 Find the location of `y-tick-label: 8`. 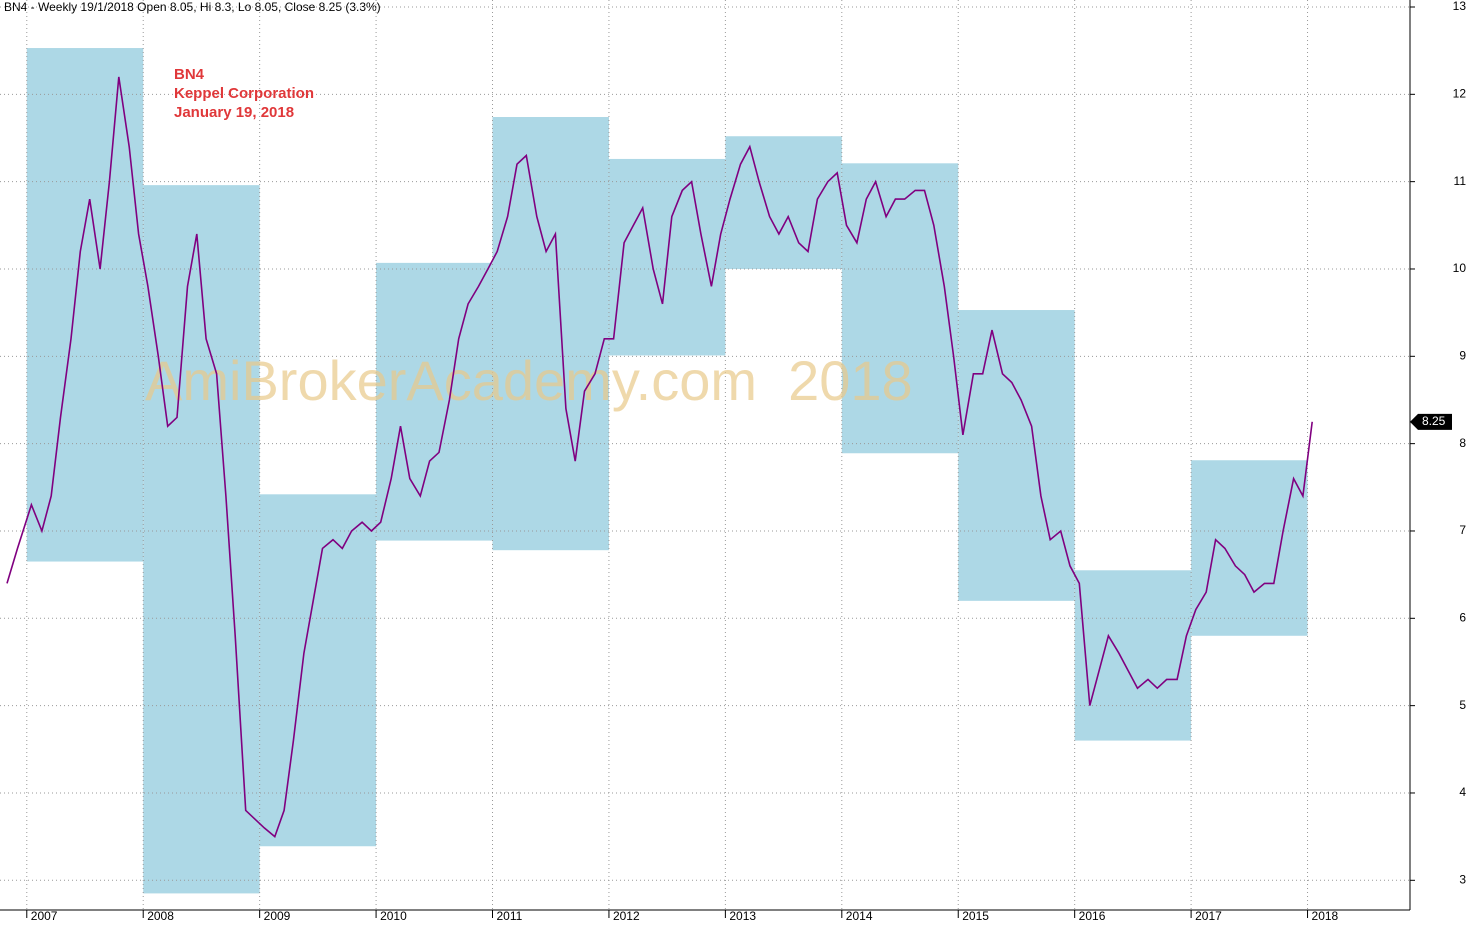

y-tick-label: 8 is located at coordinates (1462, 443).